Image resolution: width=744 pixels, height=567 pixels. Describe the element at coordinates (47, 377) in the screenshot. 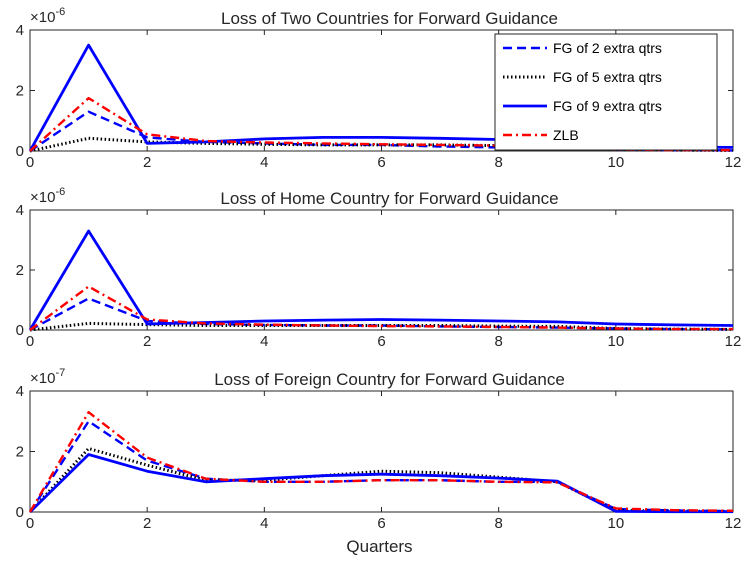

I see `exponent-label: ×10⁻⁷` at that location.